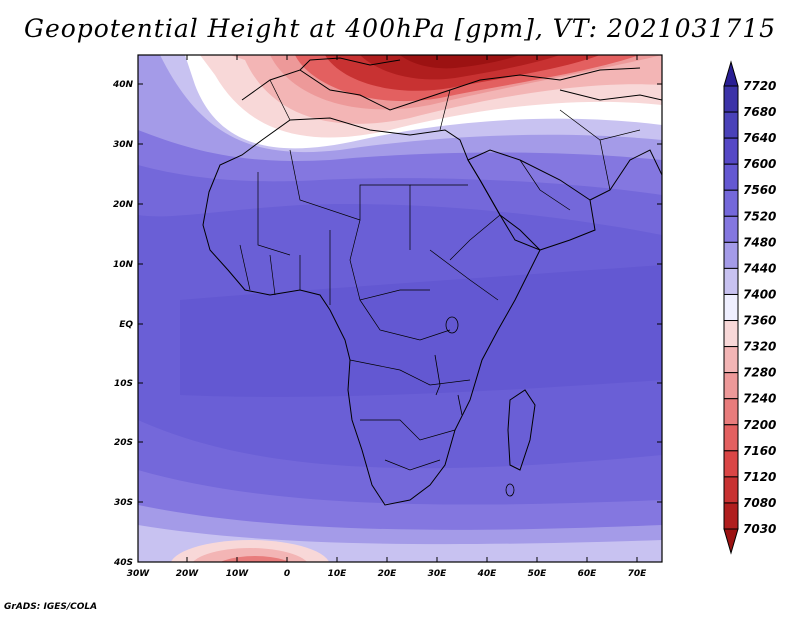 This screenshot has width=800, height=618. Describe the element at coordinates (759, 399) in the screenshot. I see `colorbar-label: 7240` at that location.